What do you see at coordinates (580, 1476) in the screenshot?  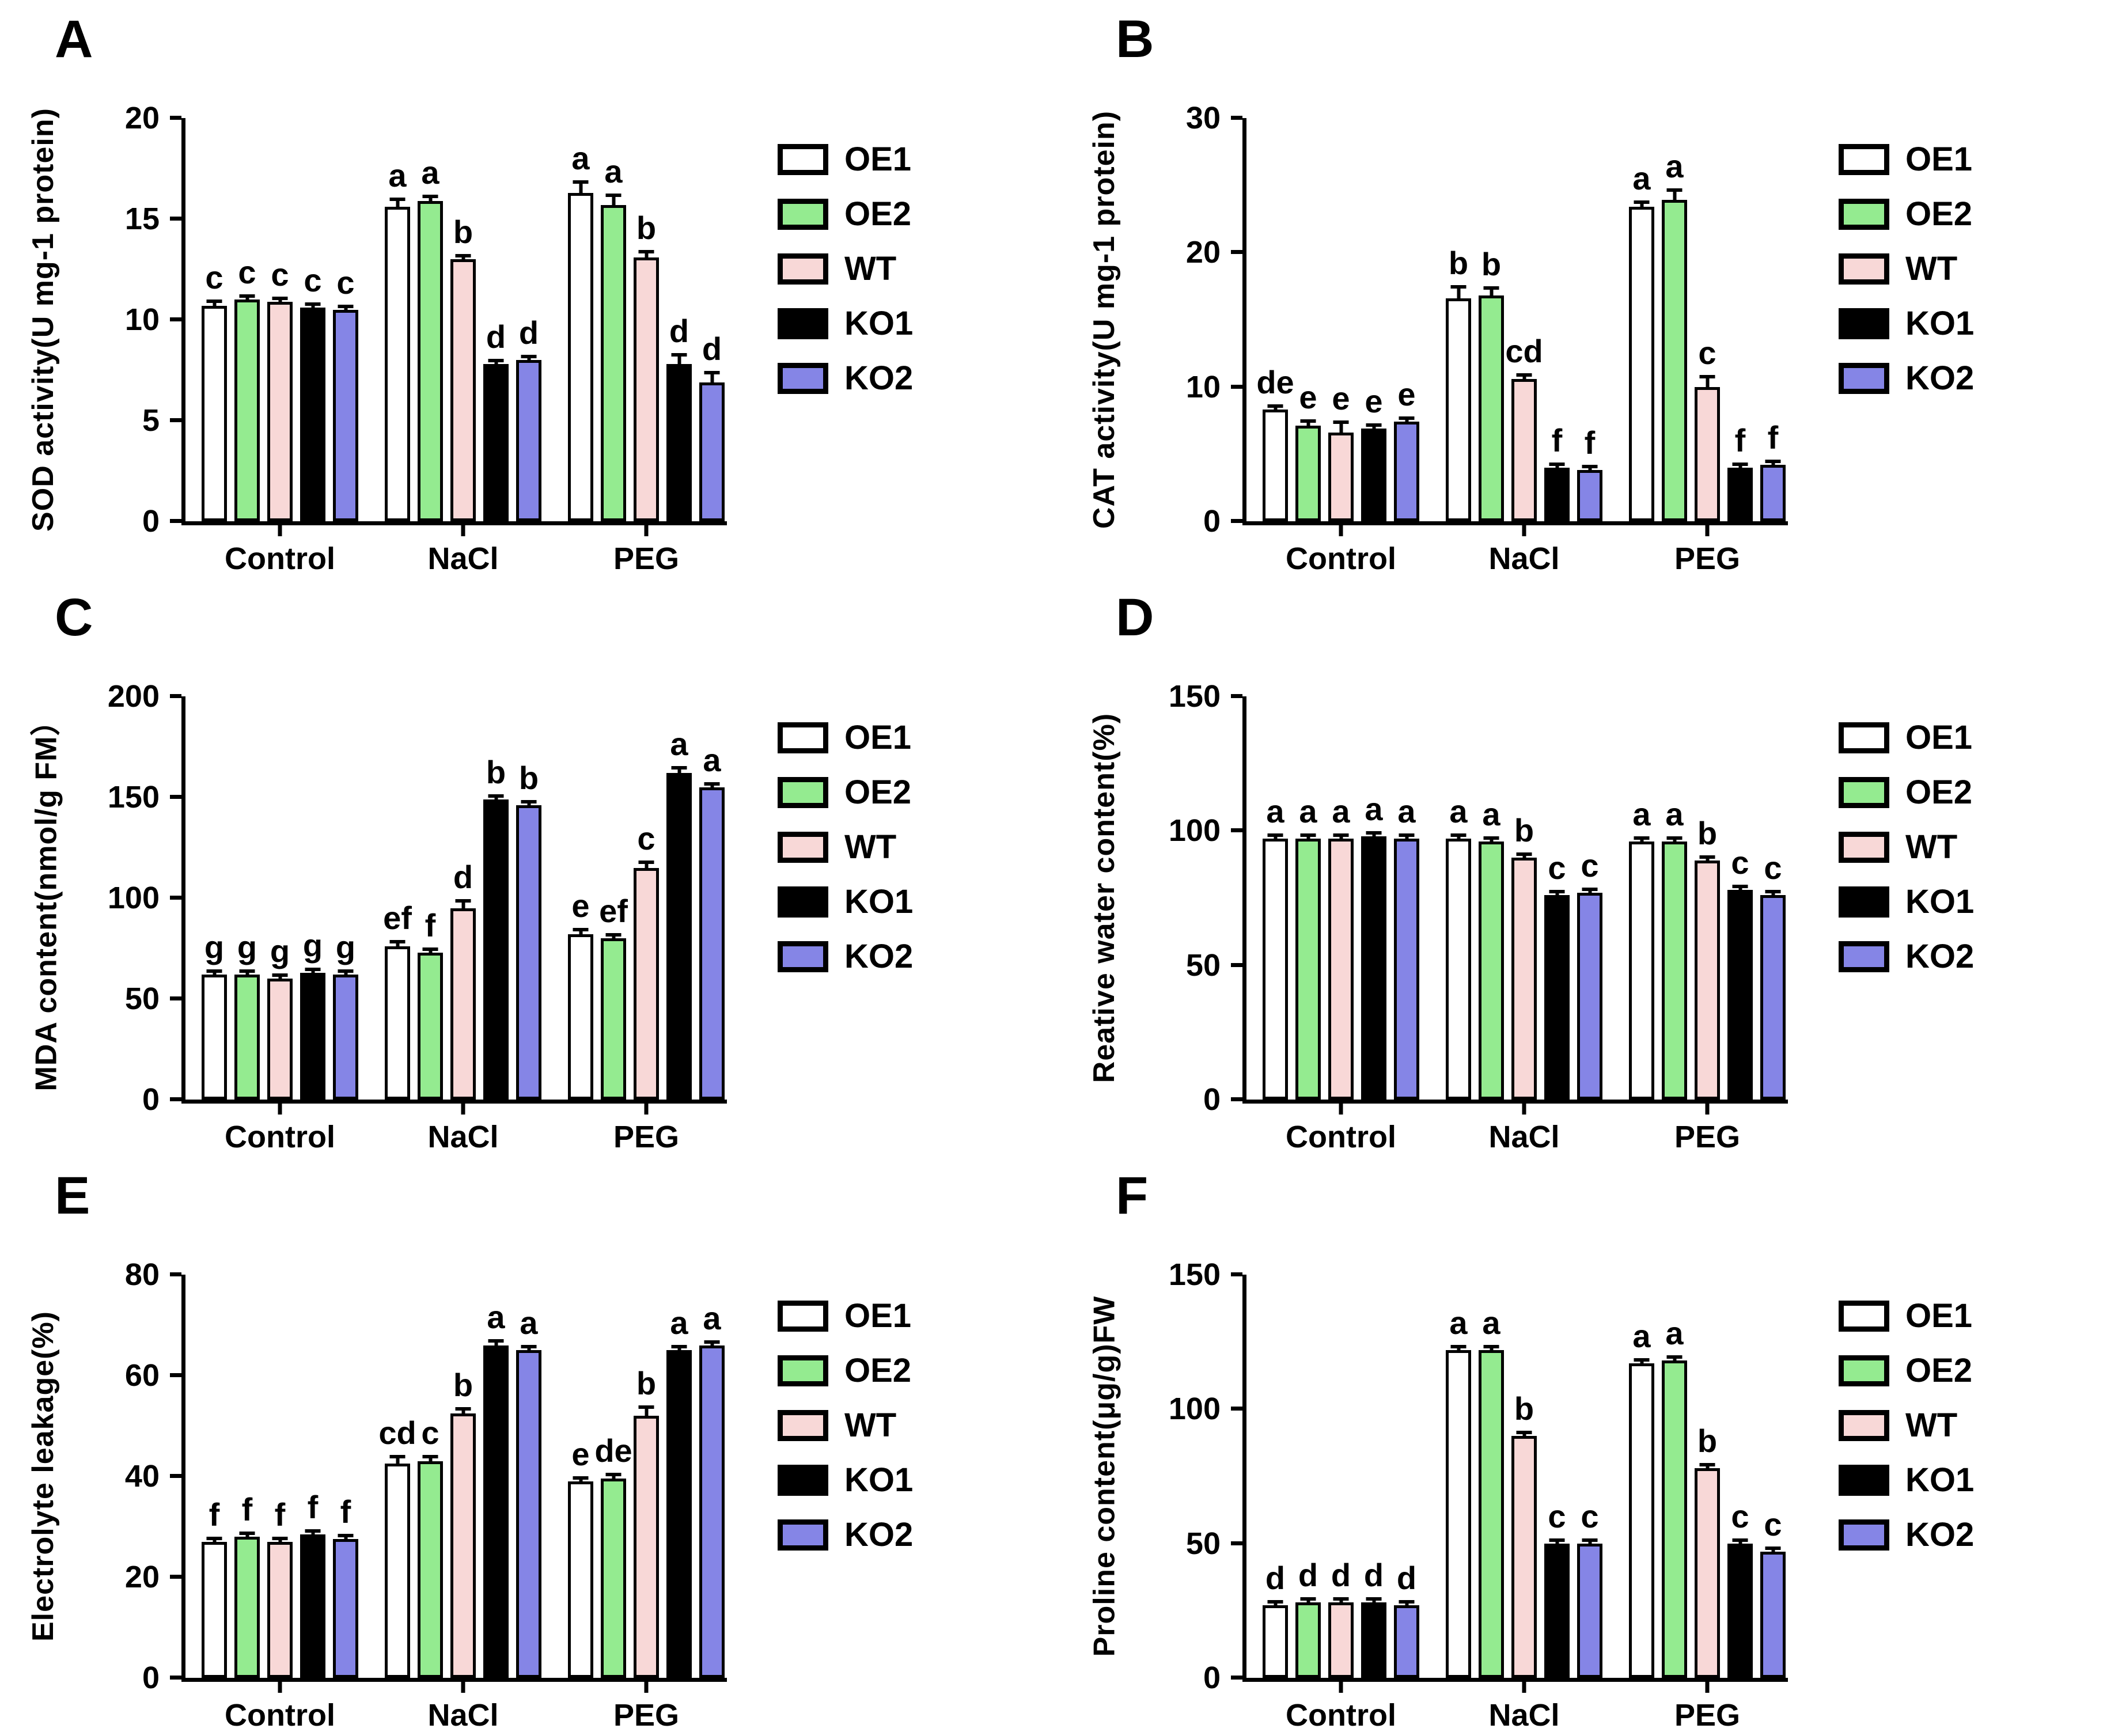 I see `bar-slot: e` at bounding box center [580, 1476].